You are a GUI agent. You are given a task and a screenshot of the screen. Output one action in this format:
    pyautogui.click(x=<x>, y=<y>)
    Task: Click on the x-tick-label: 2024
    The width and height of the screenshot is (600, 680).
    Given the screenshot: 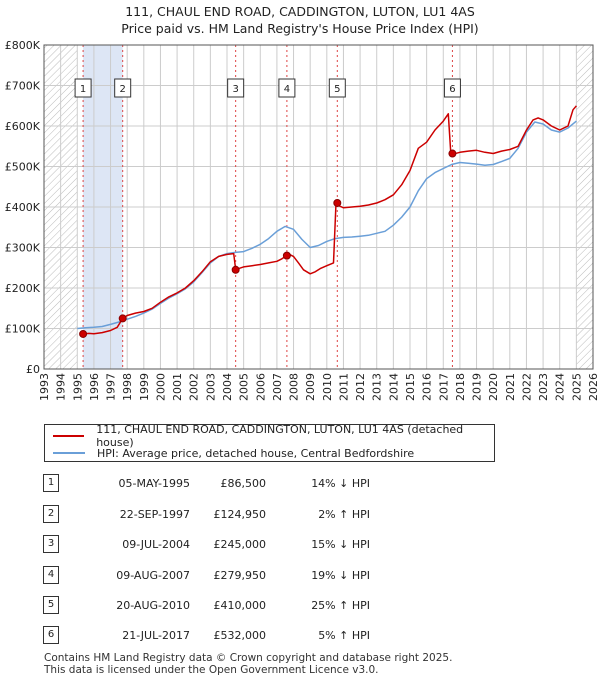 What is the action you would take?
    pyautogui.click(x=560, y=387)
    